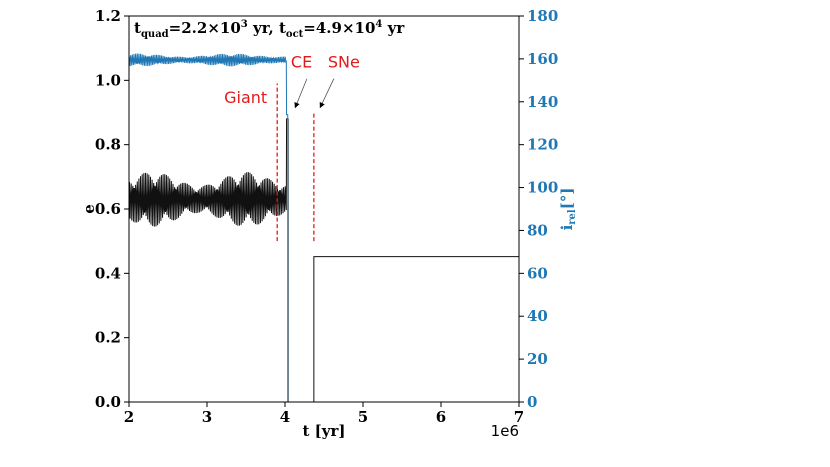  Describe the element at coordinates (542, 102) in the screenshot. I see `y-right-tick-label-7: 140` at that location.